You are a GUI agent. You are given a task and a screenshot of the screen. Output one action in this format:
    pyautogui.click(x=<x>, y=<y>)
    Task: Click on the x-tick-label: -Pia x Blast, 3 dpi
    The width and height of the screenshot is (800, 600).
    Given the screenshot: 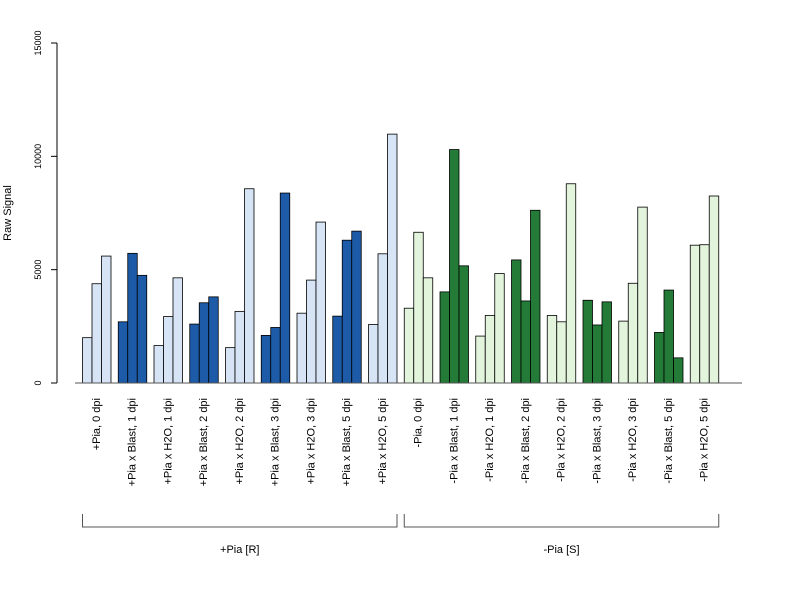 What is the action you would take?
    pyautogui.click(x=597, y=441)
    